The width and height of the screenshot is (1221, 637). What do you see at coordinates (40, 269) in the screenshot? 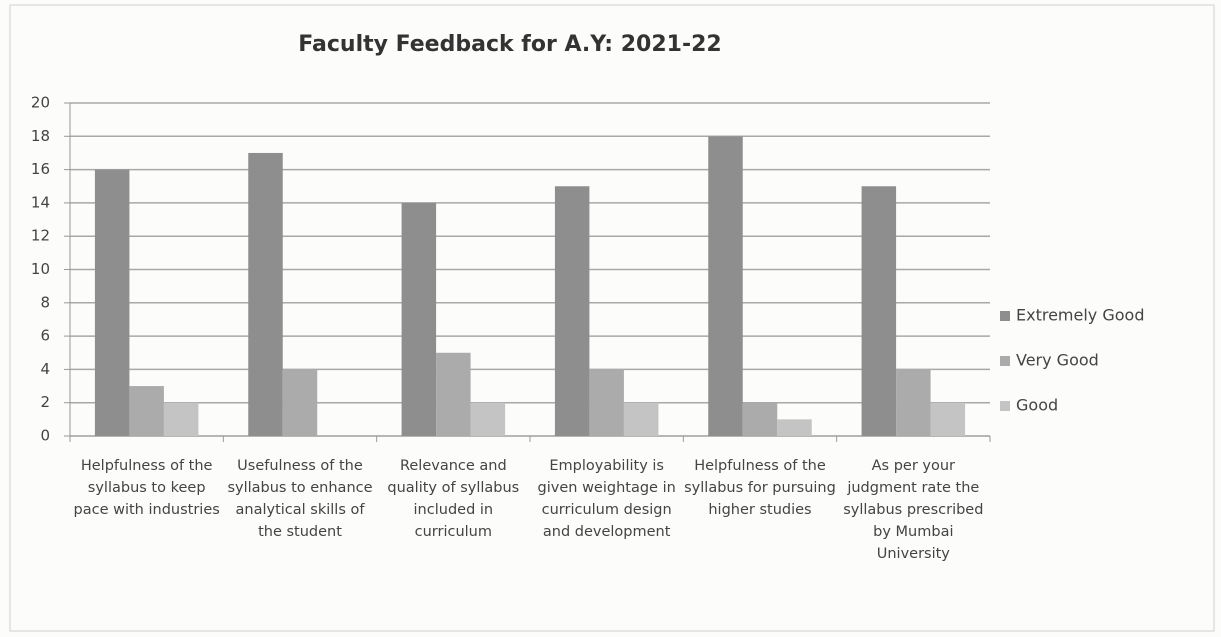
I see `y-tick-label: 10` at bounding box center [40, 269].